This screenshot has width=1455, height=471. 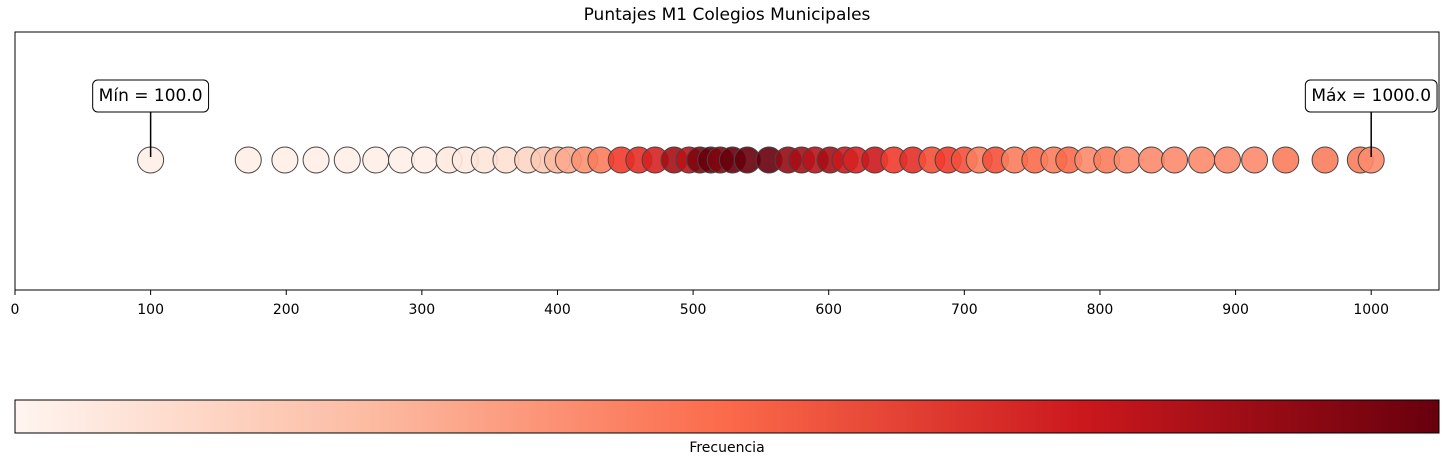 I want to click on x-tick-label: 500, so click(x=693, y=310).